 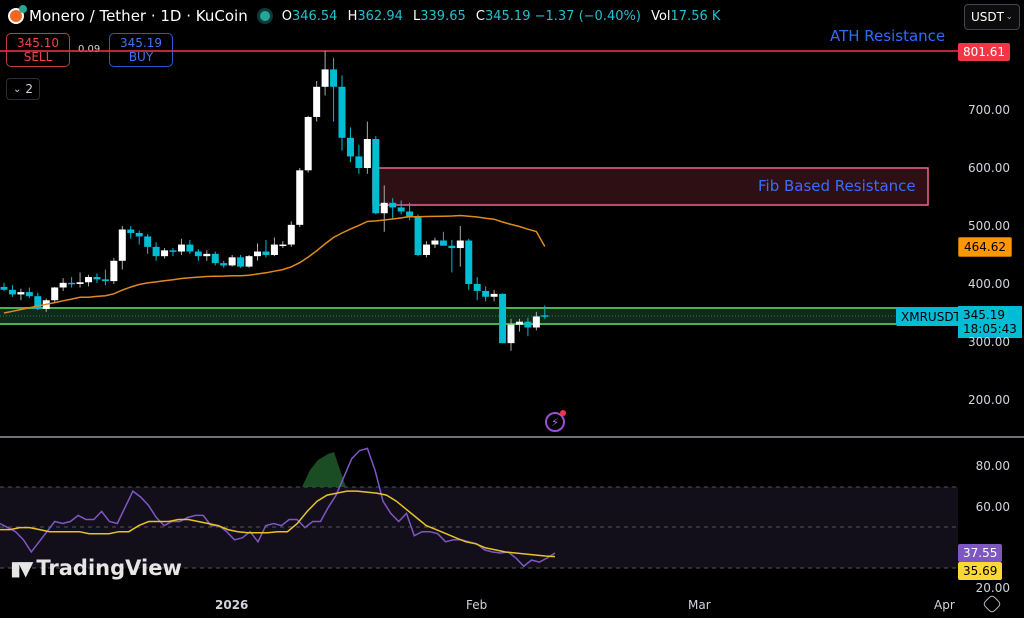 What do you see at coordinates (989, 284) in the screenshot?
I see `price-tick: 400.00` at bounding box center [989, 284].